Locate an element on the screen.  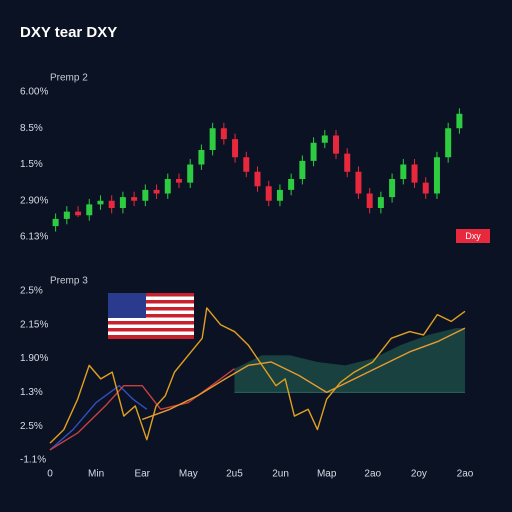
y-tick-label: 1.90% is located at coordinates (34, 358).